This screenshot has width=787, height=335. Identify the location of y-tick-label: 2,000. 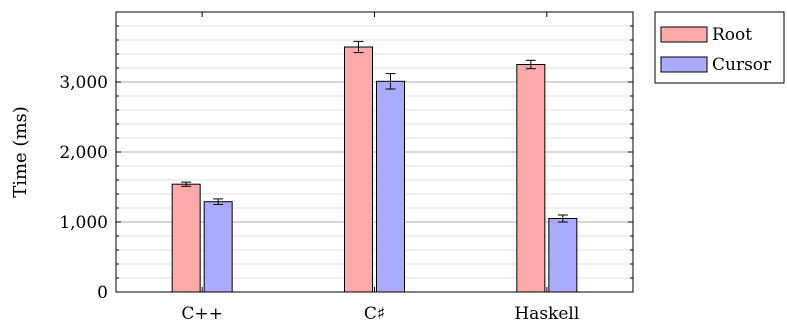
(83, 153).